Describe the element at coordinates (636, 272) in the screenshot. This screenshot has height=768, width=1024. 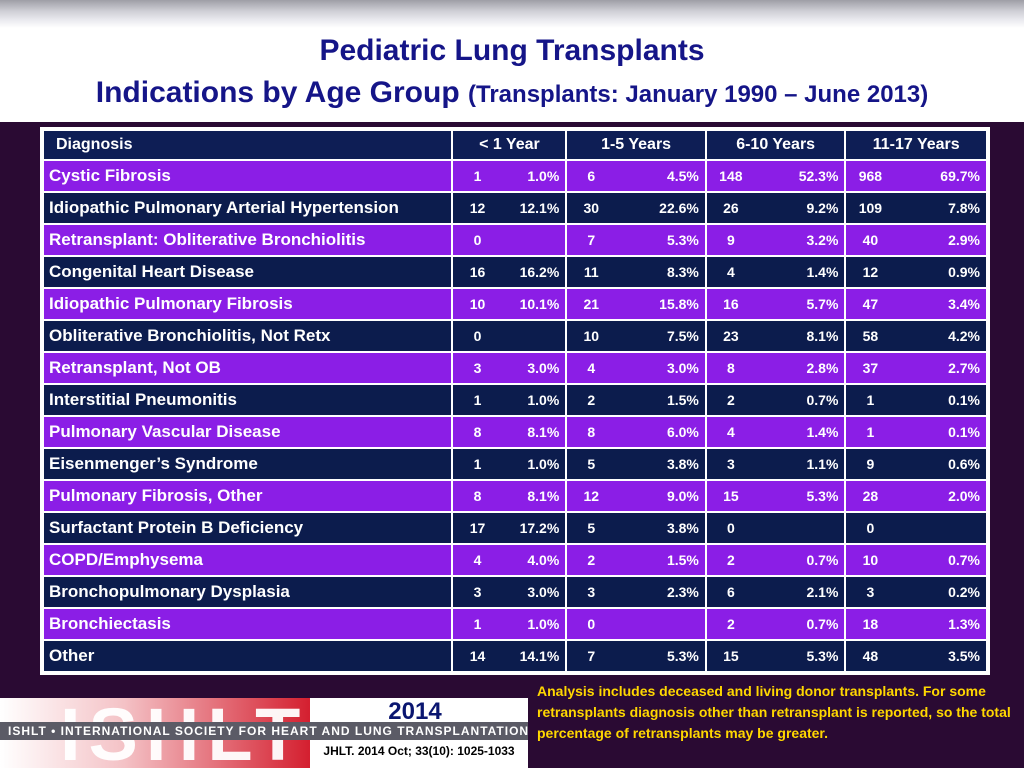
I see `age-group-cell: 11 8.3%` at that location.